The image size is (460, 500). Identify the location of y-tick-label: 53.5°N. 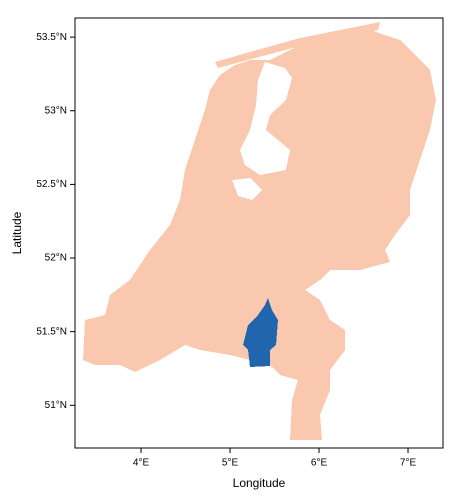
(51, 37).